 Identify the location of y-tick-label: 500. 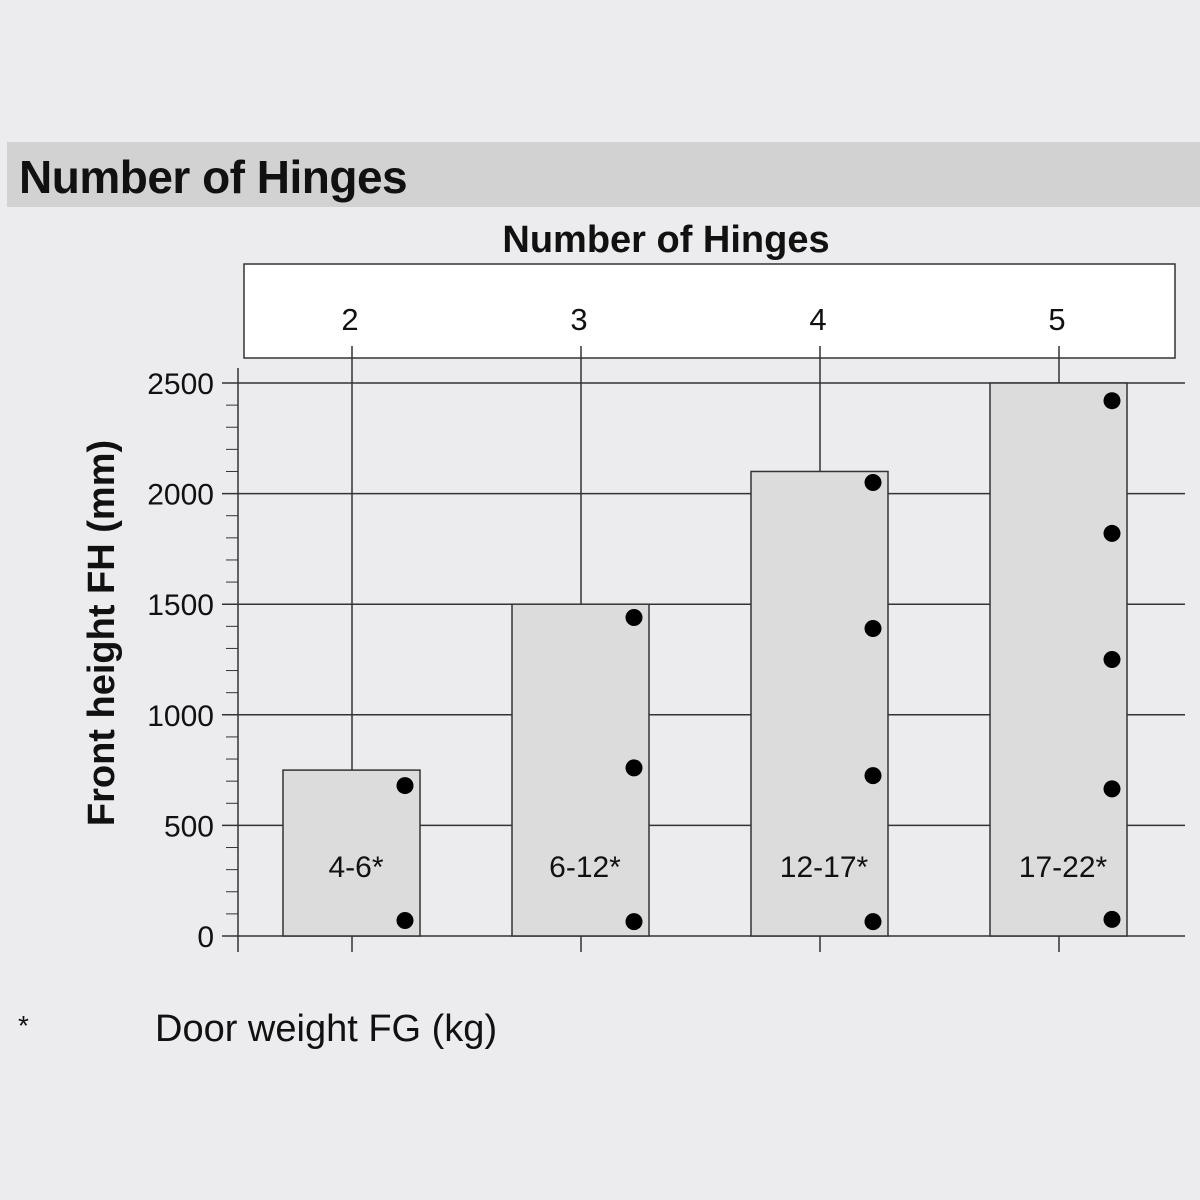
(189, 826).